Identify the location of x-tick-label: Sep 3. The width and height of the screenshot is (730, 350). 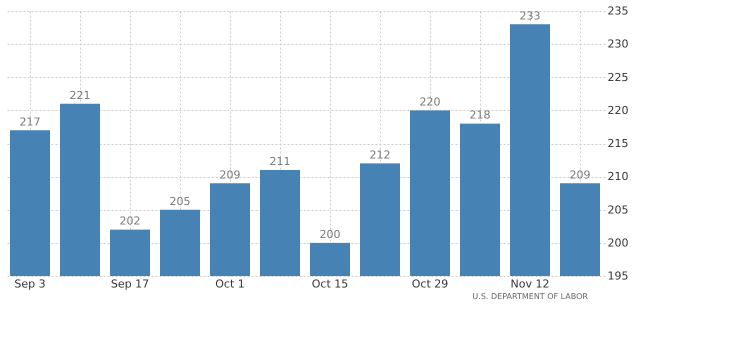
(30, 284).